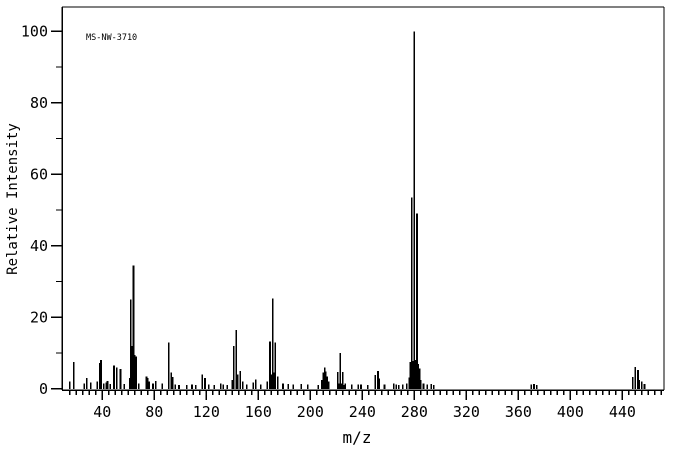  I want to click on x-axis-title: m/z, so click(357, 437).